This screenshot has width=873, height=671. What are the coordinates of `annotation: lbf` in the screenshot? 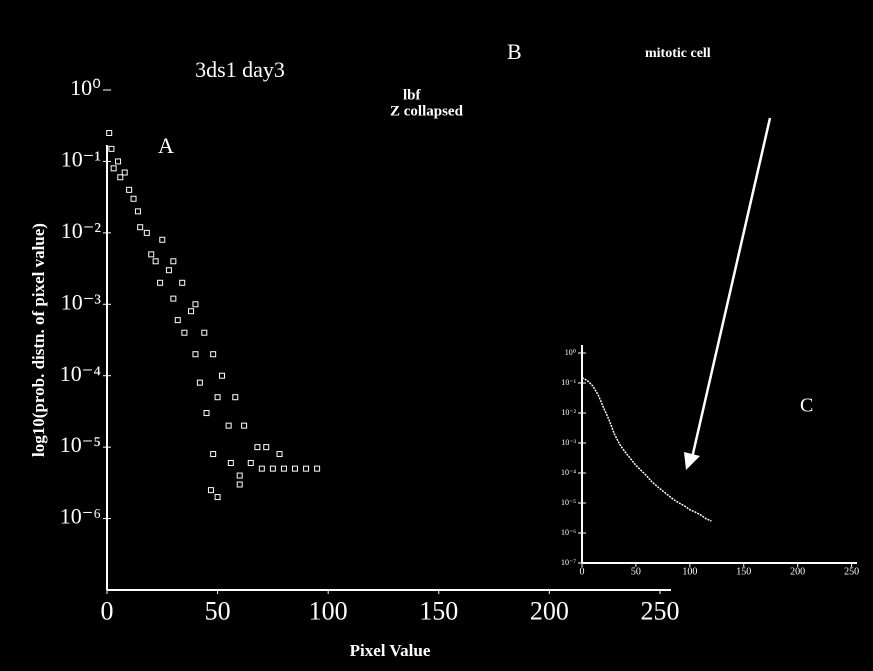 It's located at (412, 95).